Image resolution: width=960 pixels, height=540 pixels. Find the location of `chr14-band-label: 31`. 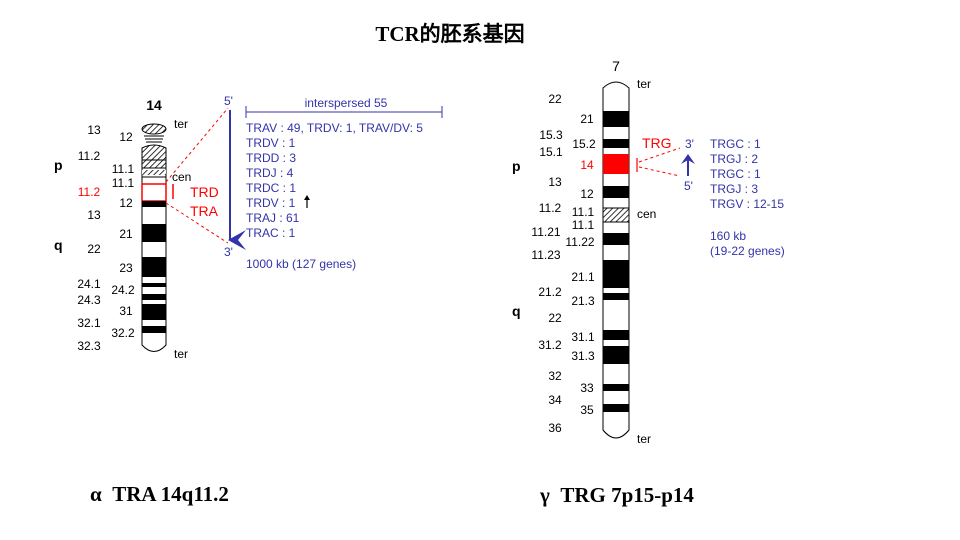

chr14-band-label: 31 is located at coordinates (126, 311).